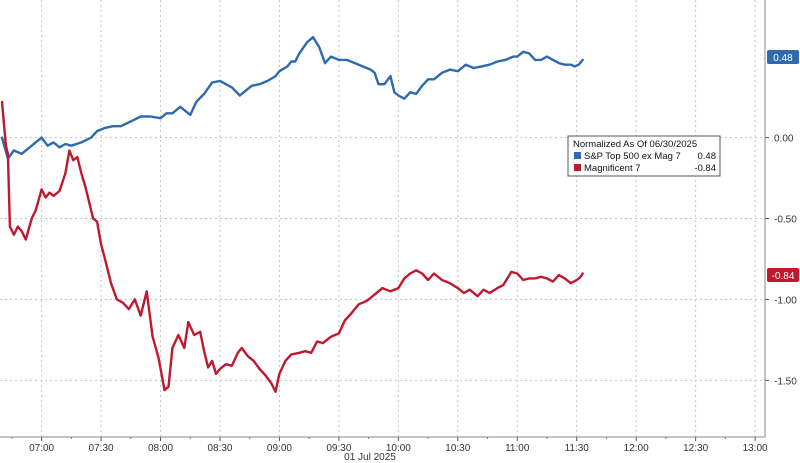 This screenshot has width=800, height=463. I want to click on last-value-badge-sp500-ex-mag7: 0.48, so click(783, 57).